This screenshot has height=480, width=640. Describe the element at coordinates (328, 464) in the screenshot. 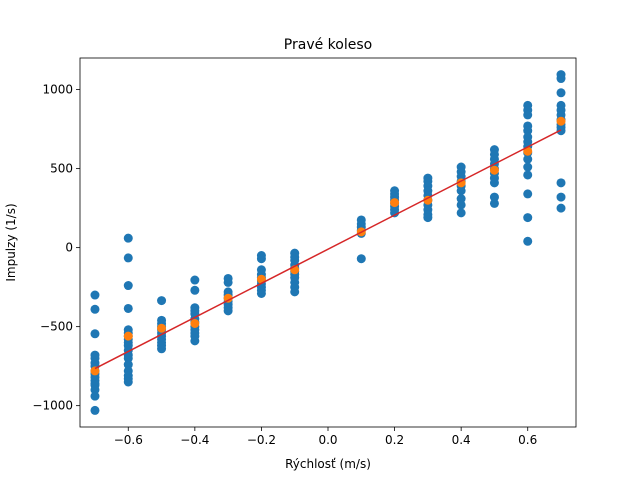

I see `x-axis-label: Rýchlosť (m/s)` at that location.